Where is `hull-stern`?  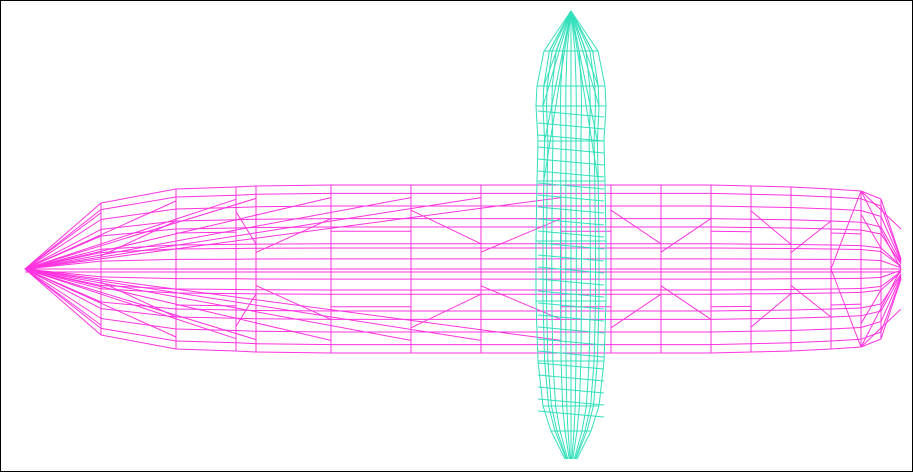 hull-stern is located at coordinates (846, 308).